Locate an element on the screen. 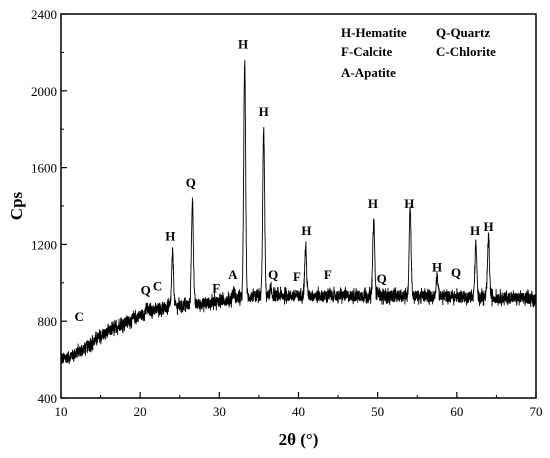  y-tick-label: 1200 is located at coordinates (44, 244).